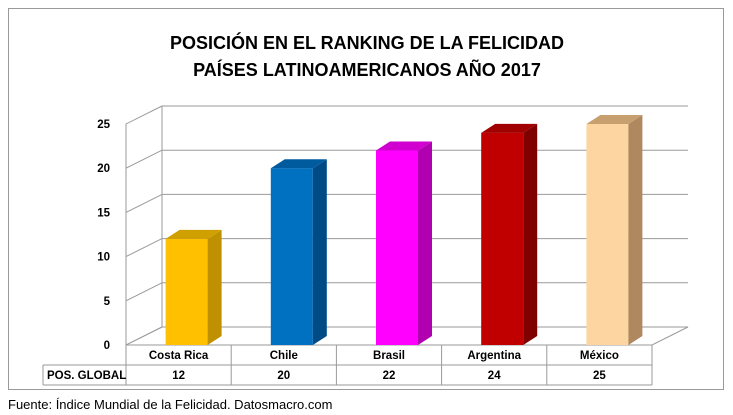  Describe the element at coordinates (599, 376) in the screenshot. I see `data-table-value: 25` at that location.